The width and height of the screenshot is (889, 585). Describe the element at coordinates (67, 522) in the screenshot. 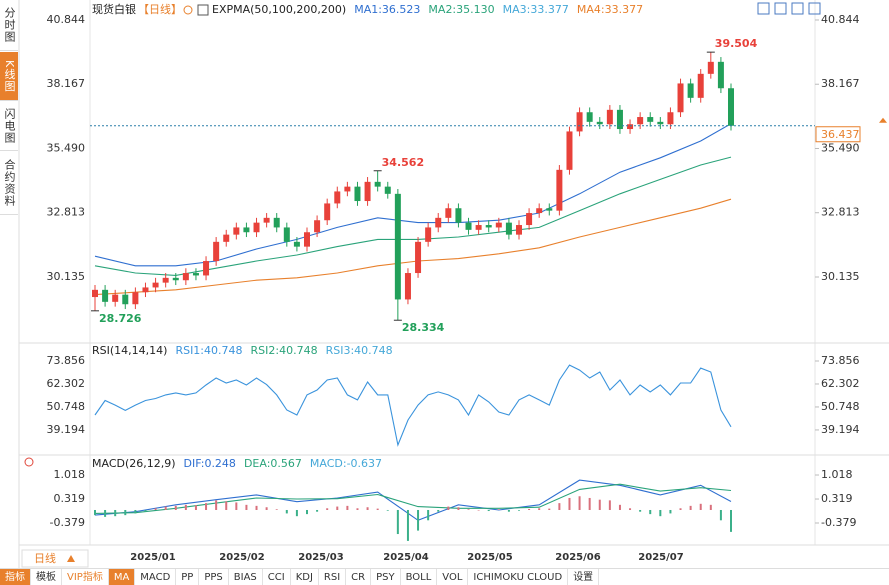

I see `y-tick-label: -0.379` at that location.